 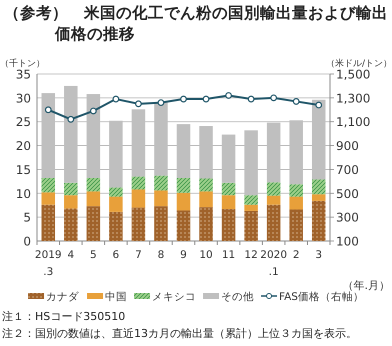 What do you see at coordinates (116, 255) in the screenshot?
I see `x-tick-label: 6` at bounding box center [116, 255].